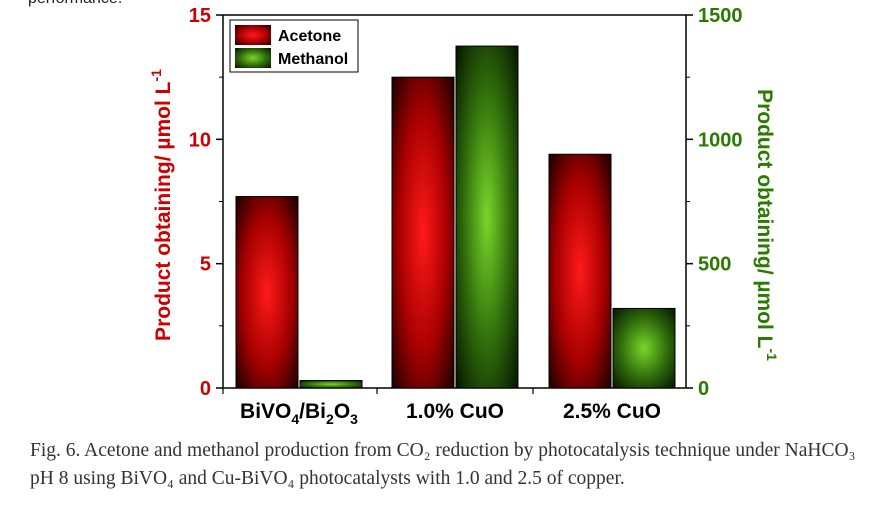 The height and width of the screenshot is (532, 876). I want to click on right-axis-ticks: 0 500 1000 1500, so click(714, 202).